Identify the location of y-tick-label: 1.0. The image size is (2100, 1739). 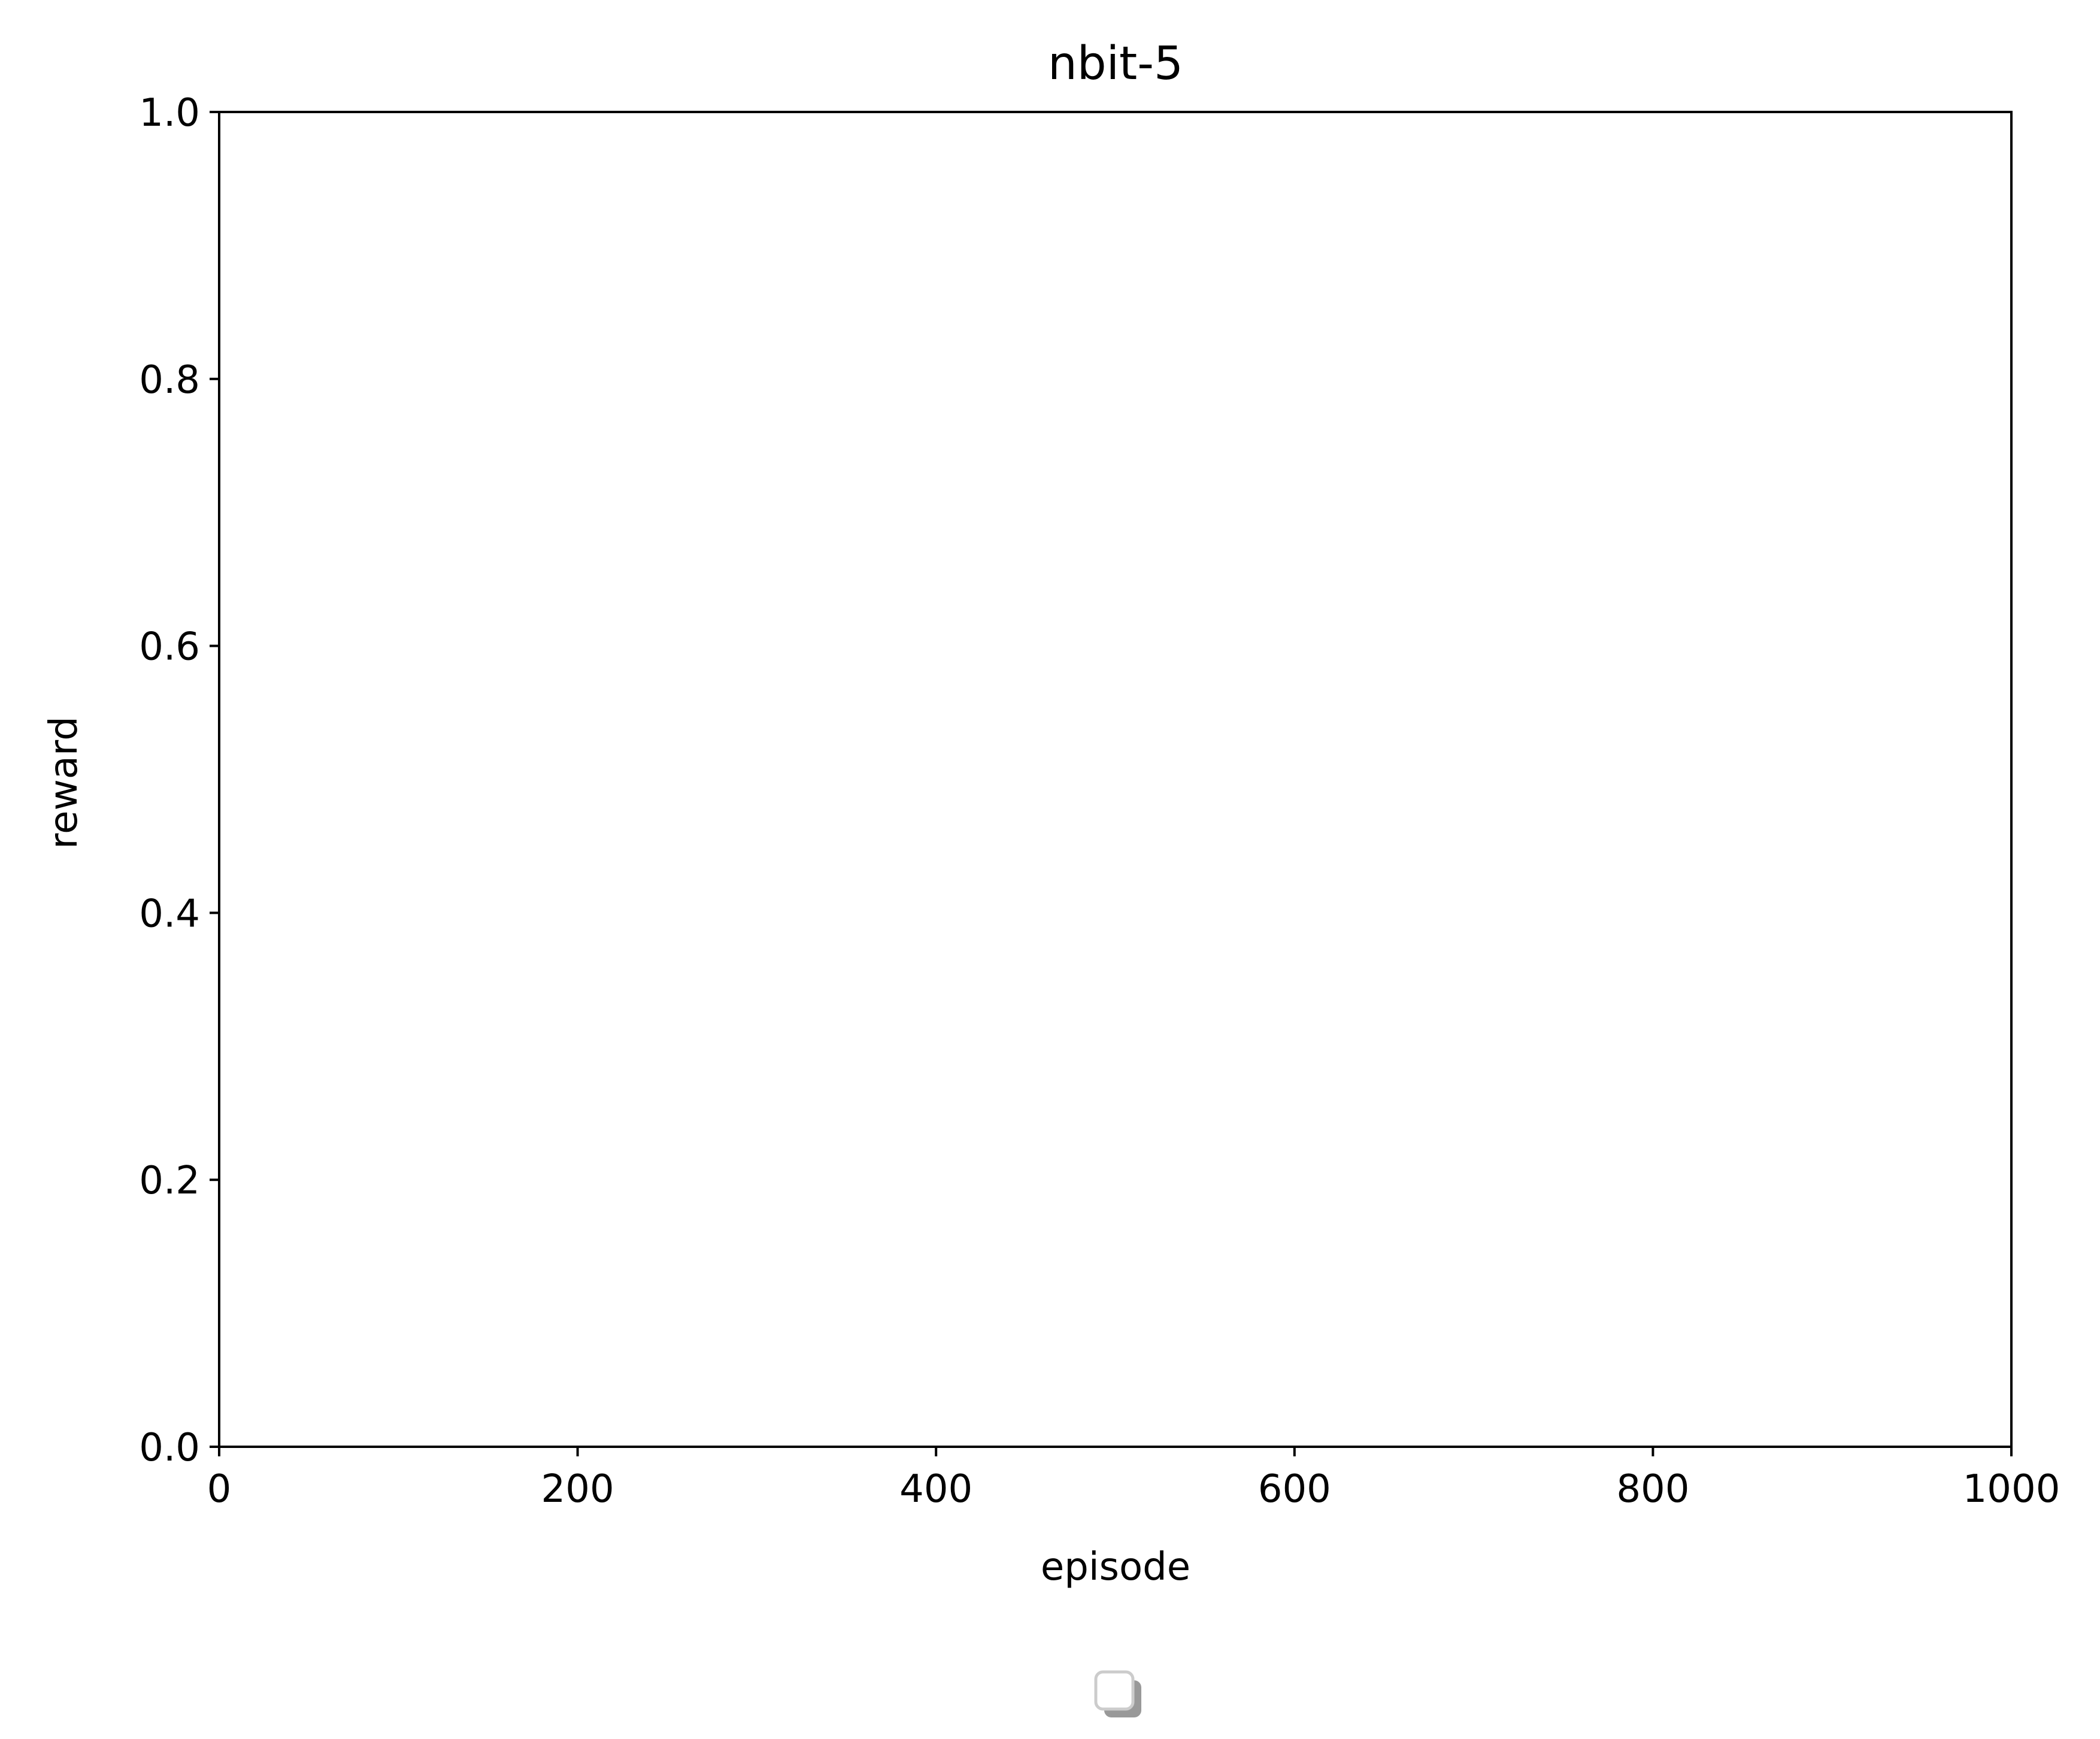
(169, 113).